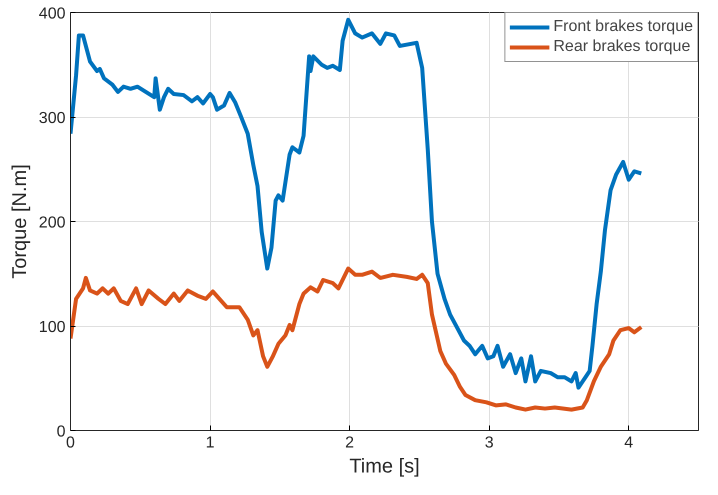 Image resolution: width=718 pixels, height=495 pixels. What do you see at coordinates (52, 223) in the screenshot?
I see `y-tick-label: 200` at bounding box center [52, 223].